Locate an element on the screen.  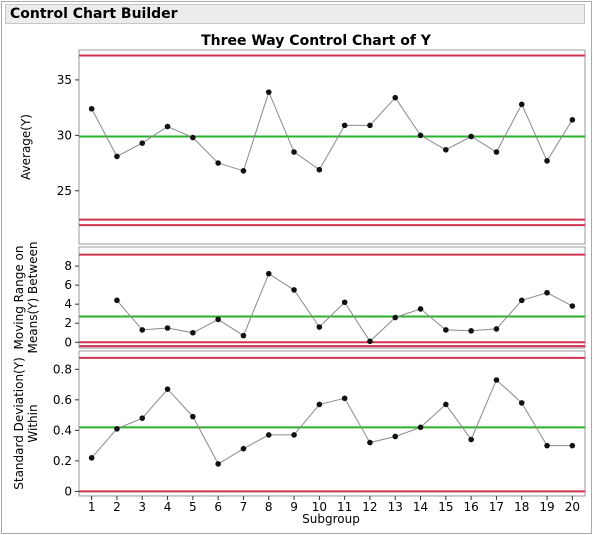
y-tick-label: 8 is located at coordinates (68, 266).